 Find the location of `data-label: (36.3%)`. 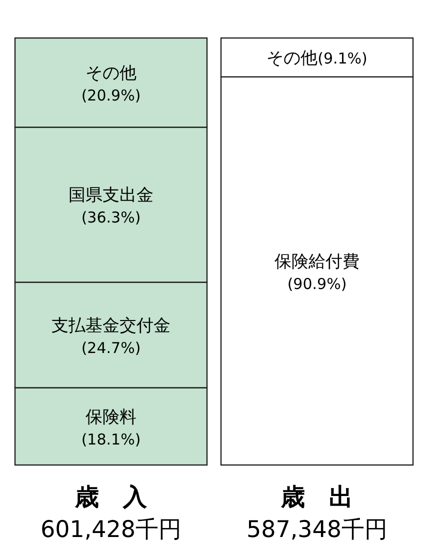

data-label: (36.3%) is located at coordinates (111, 217).